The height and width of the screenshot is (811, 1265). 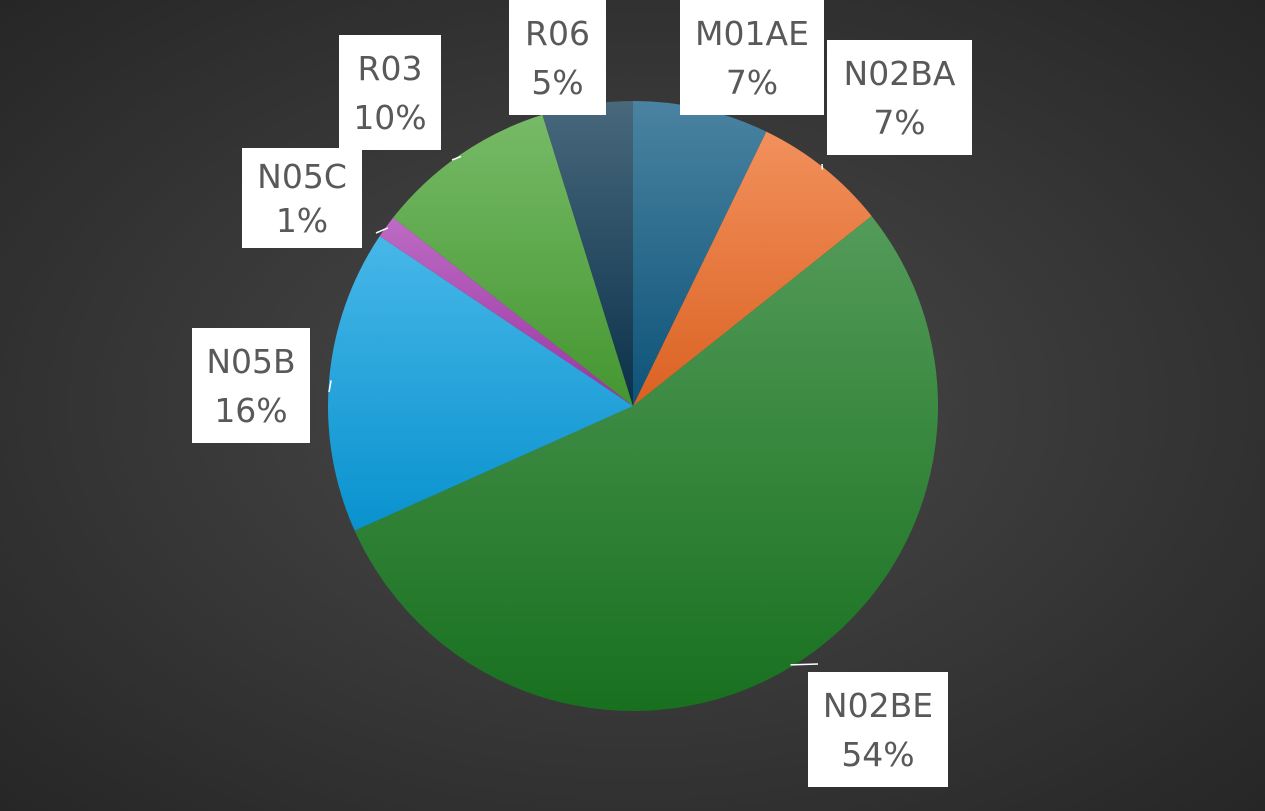 I want to click on slice-category-label: N02BA, so click(x=900, y=73).